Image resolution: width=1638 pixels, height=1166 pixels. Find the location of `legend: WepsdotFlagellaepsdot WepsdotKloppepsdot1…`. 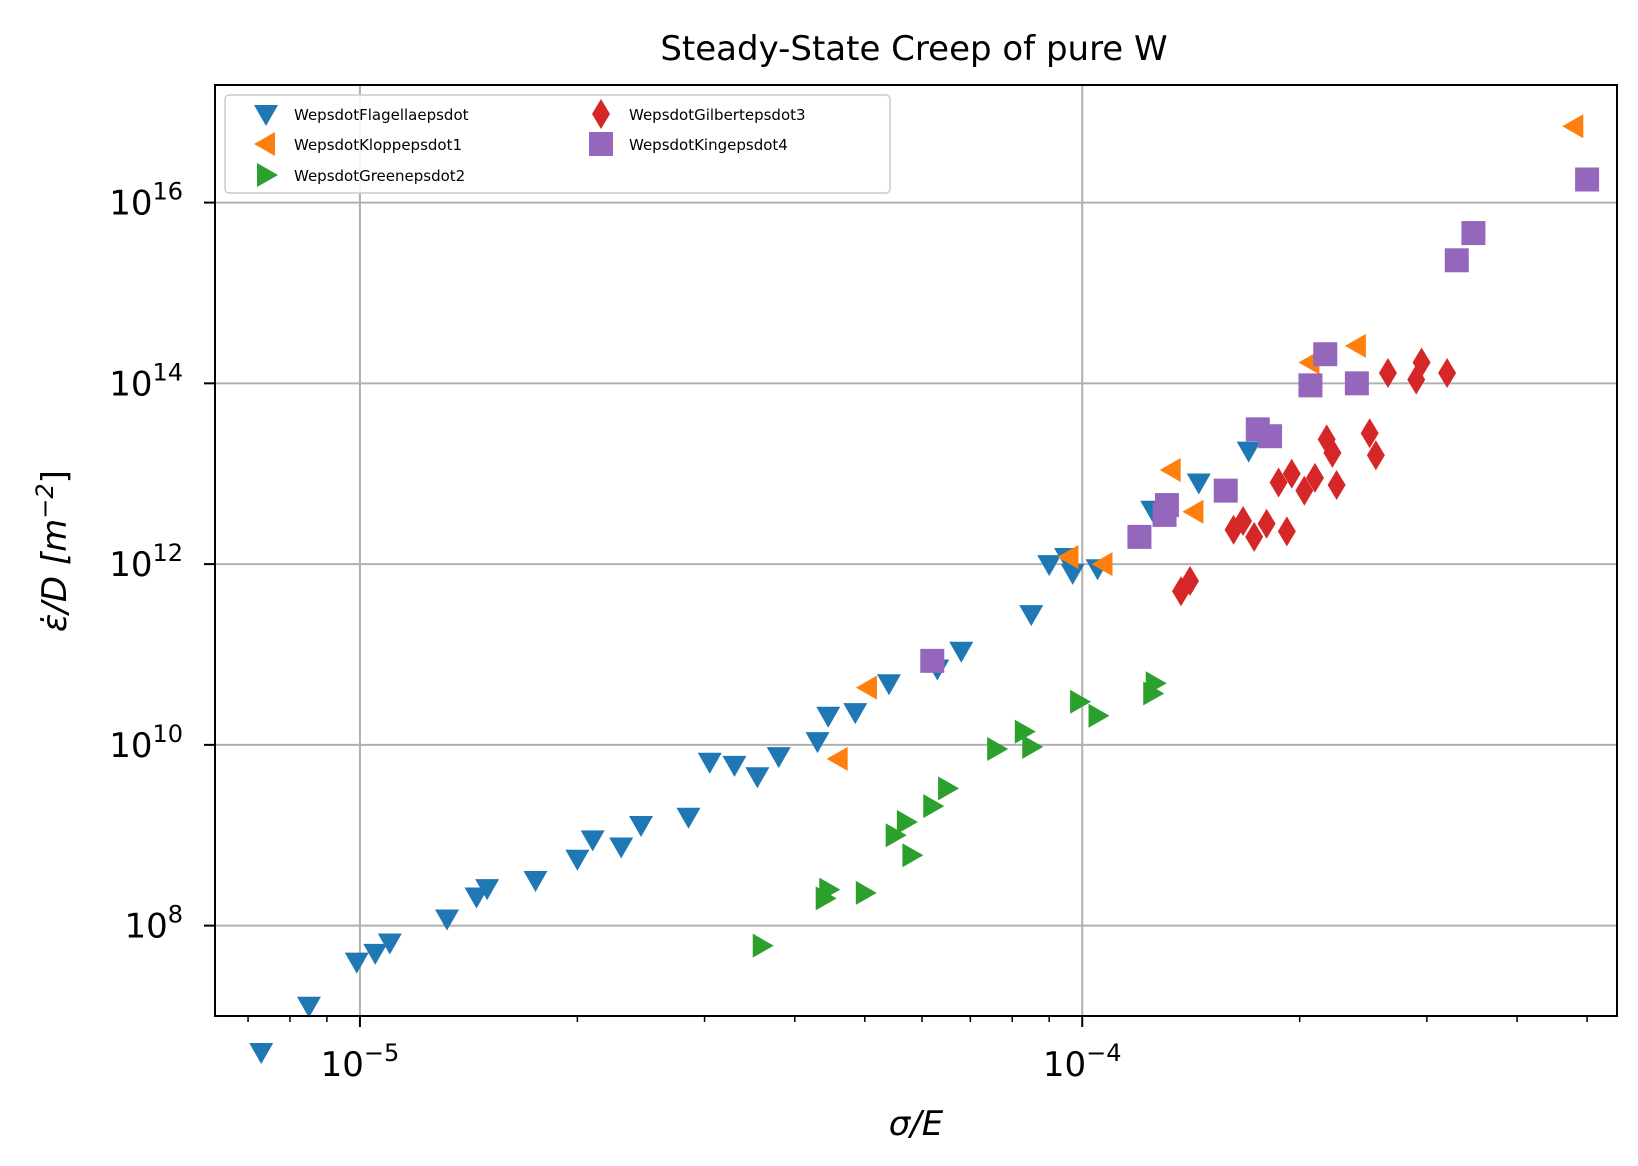

legend: WepsdotFlagellaepsdot WepsdotKloppepsdot1… is located at coordinates (557, 144).